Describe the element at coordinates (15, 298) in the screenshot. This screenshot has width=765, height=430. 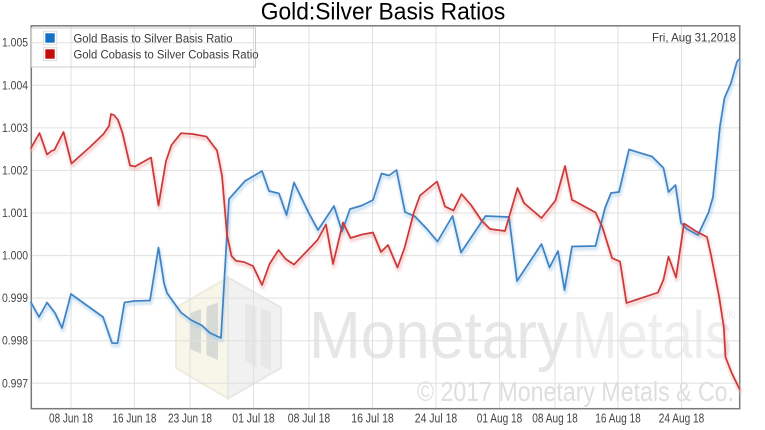
I see `svg-text: 0.999` at that location.